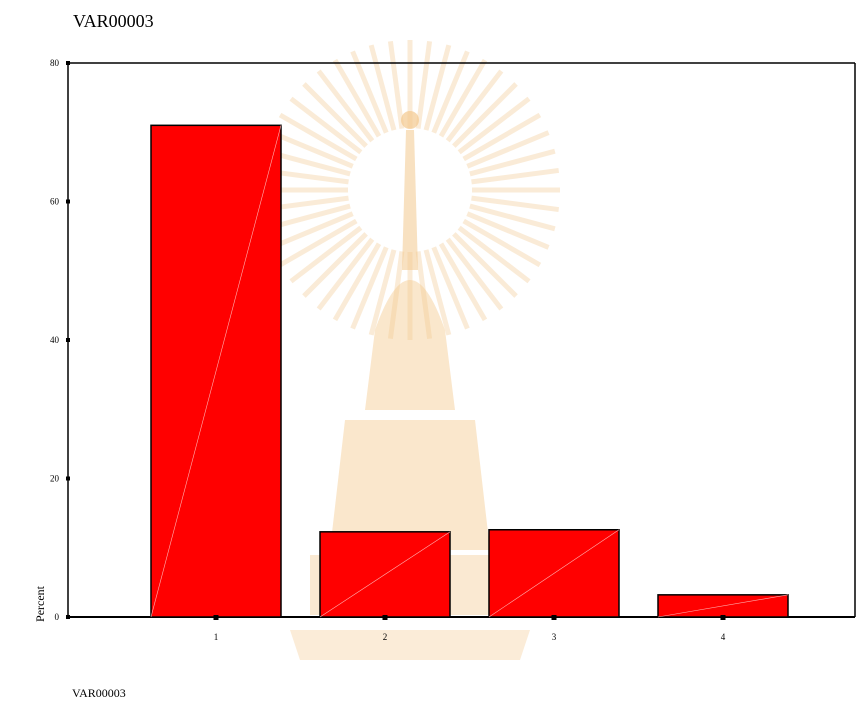  Describe the element at coordinates (99, 693) in the screenshot. I see `x-axis-label: VAR00003` at that location.